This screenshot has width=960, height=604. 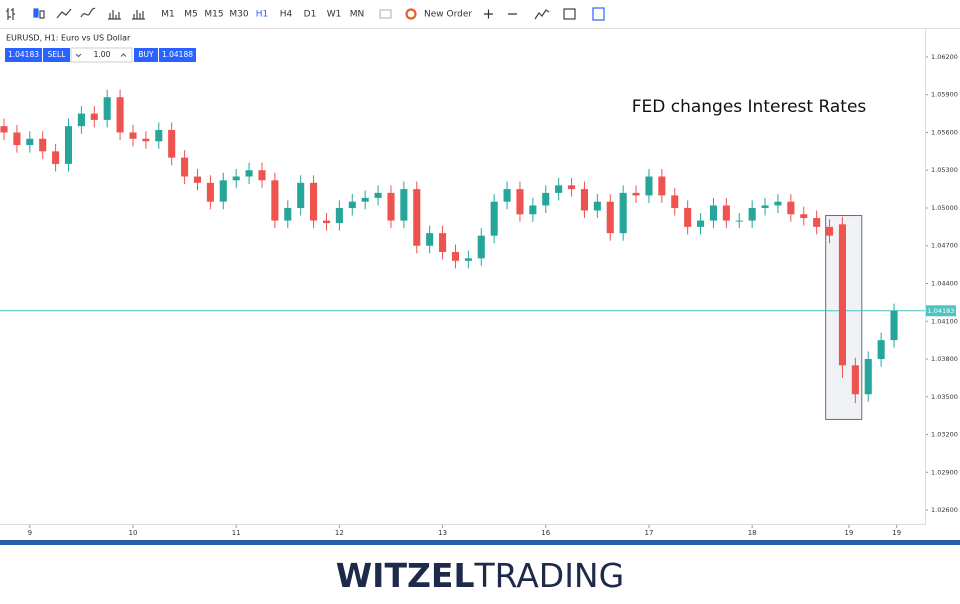 What do you see at coordinates (138, 15) in the screenshot?
I see `tick-icon` at bounding box center [138, 15].